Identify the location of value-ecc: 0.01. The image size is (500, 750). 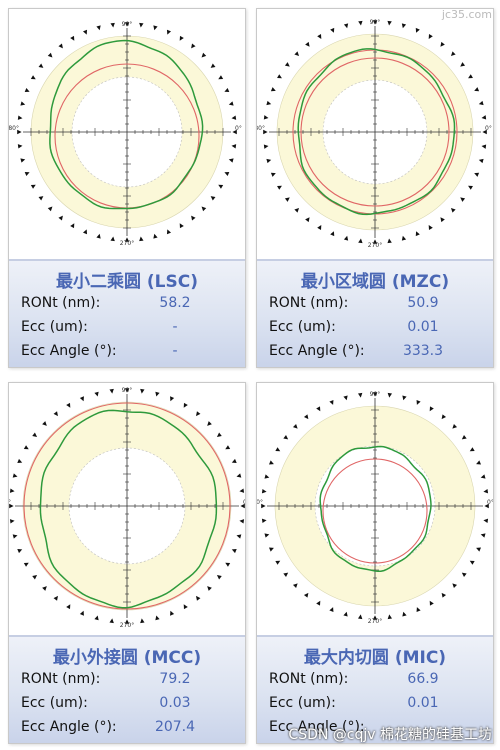
(423, 327).